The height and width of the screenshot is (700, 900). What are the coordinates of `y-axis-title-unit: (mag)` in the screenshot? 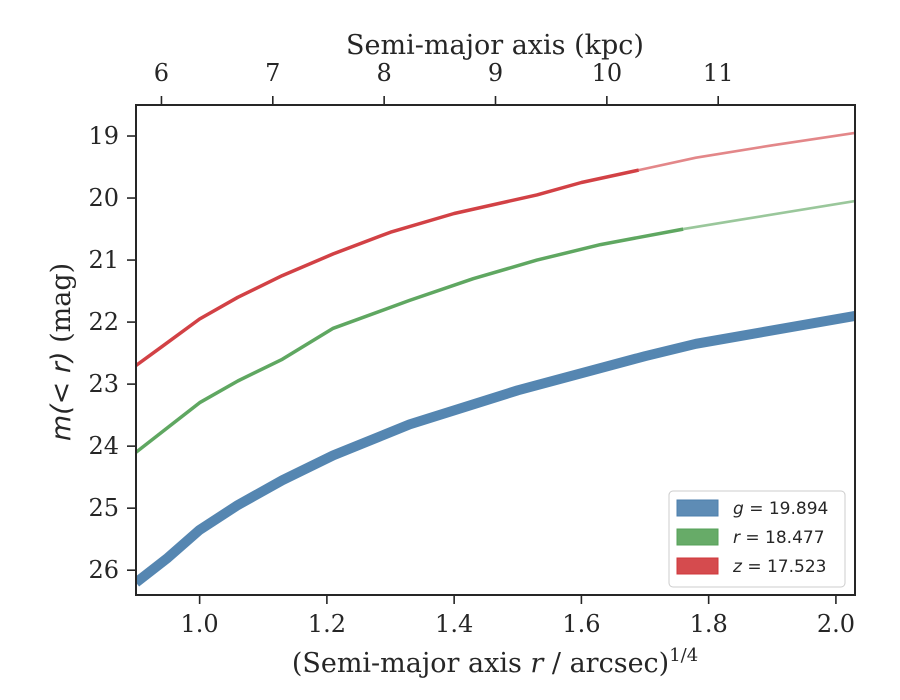 It's located at (61, 307).